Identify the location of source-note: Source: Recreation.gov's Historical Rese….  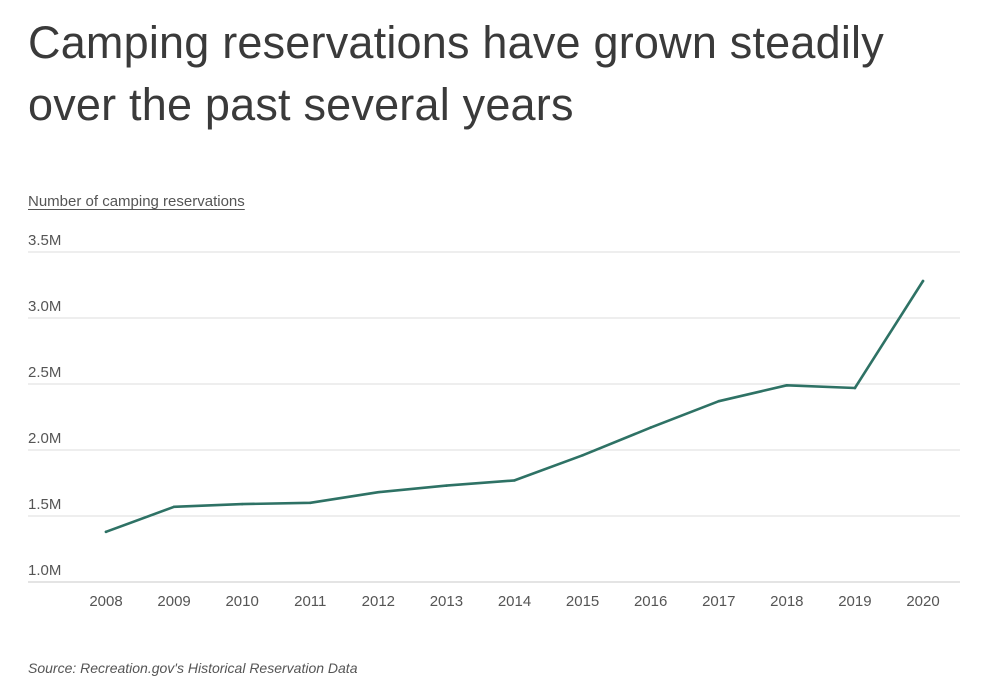
(193, 668).